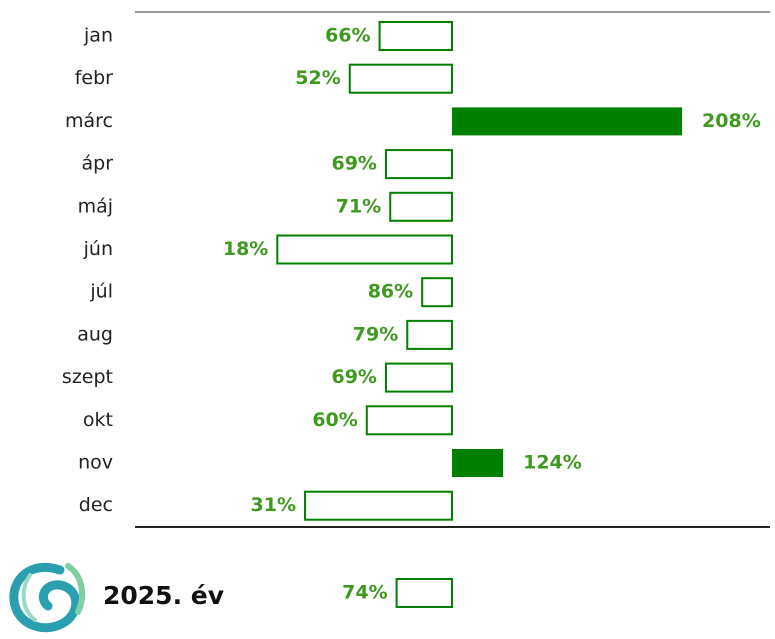  What do you see at coordinates (731, 121) in the screenshot?
I see `value-label: 208%` at bounding box center [731, 121].